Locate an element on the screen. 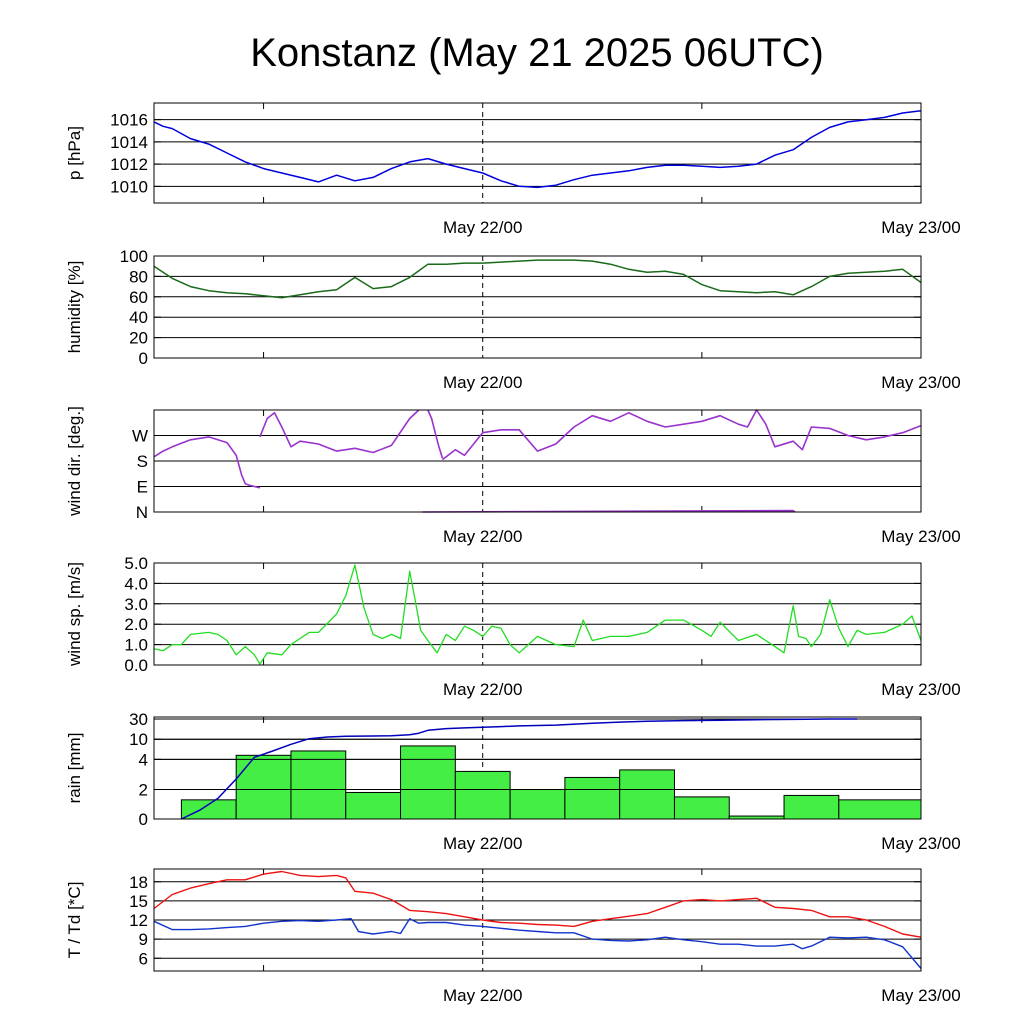 The image size is (1024, 1024). y-tick-label: S is located at coordinates (142, 461).